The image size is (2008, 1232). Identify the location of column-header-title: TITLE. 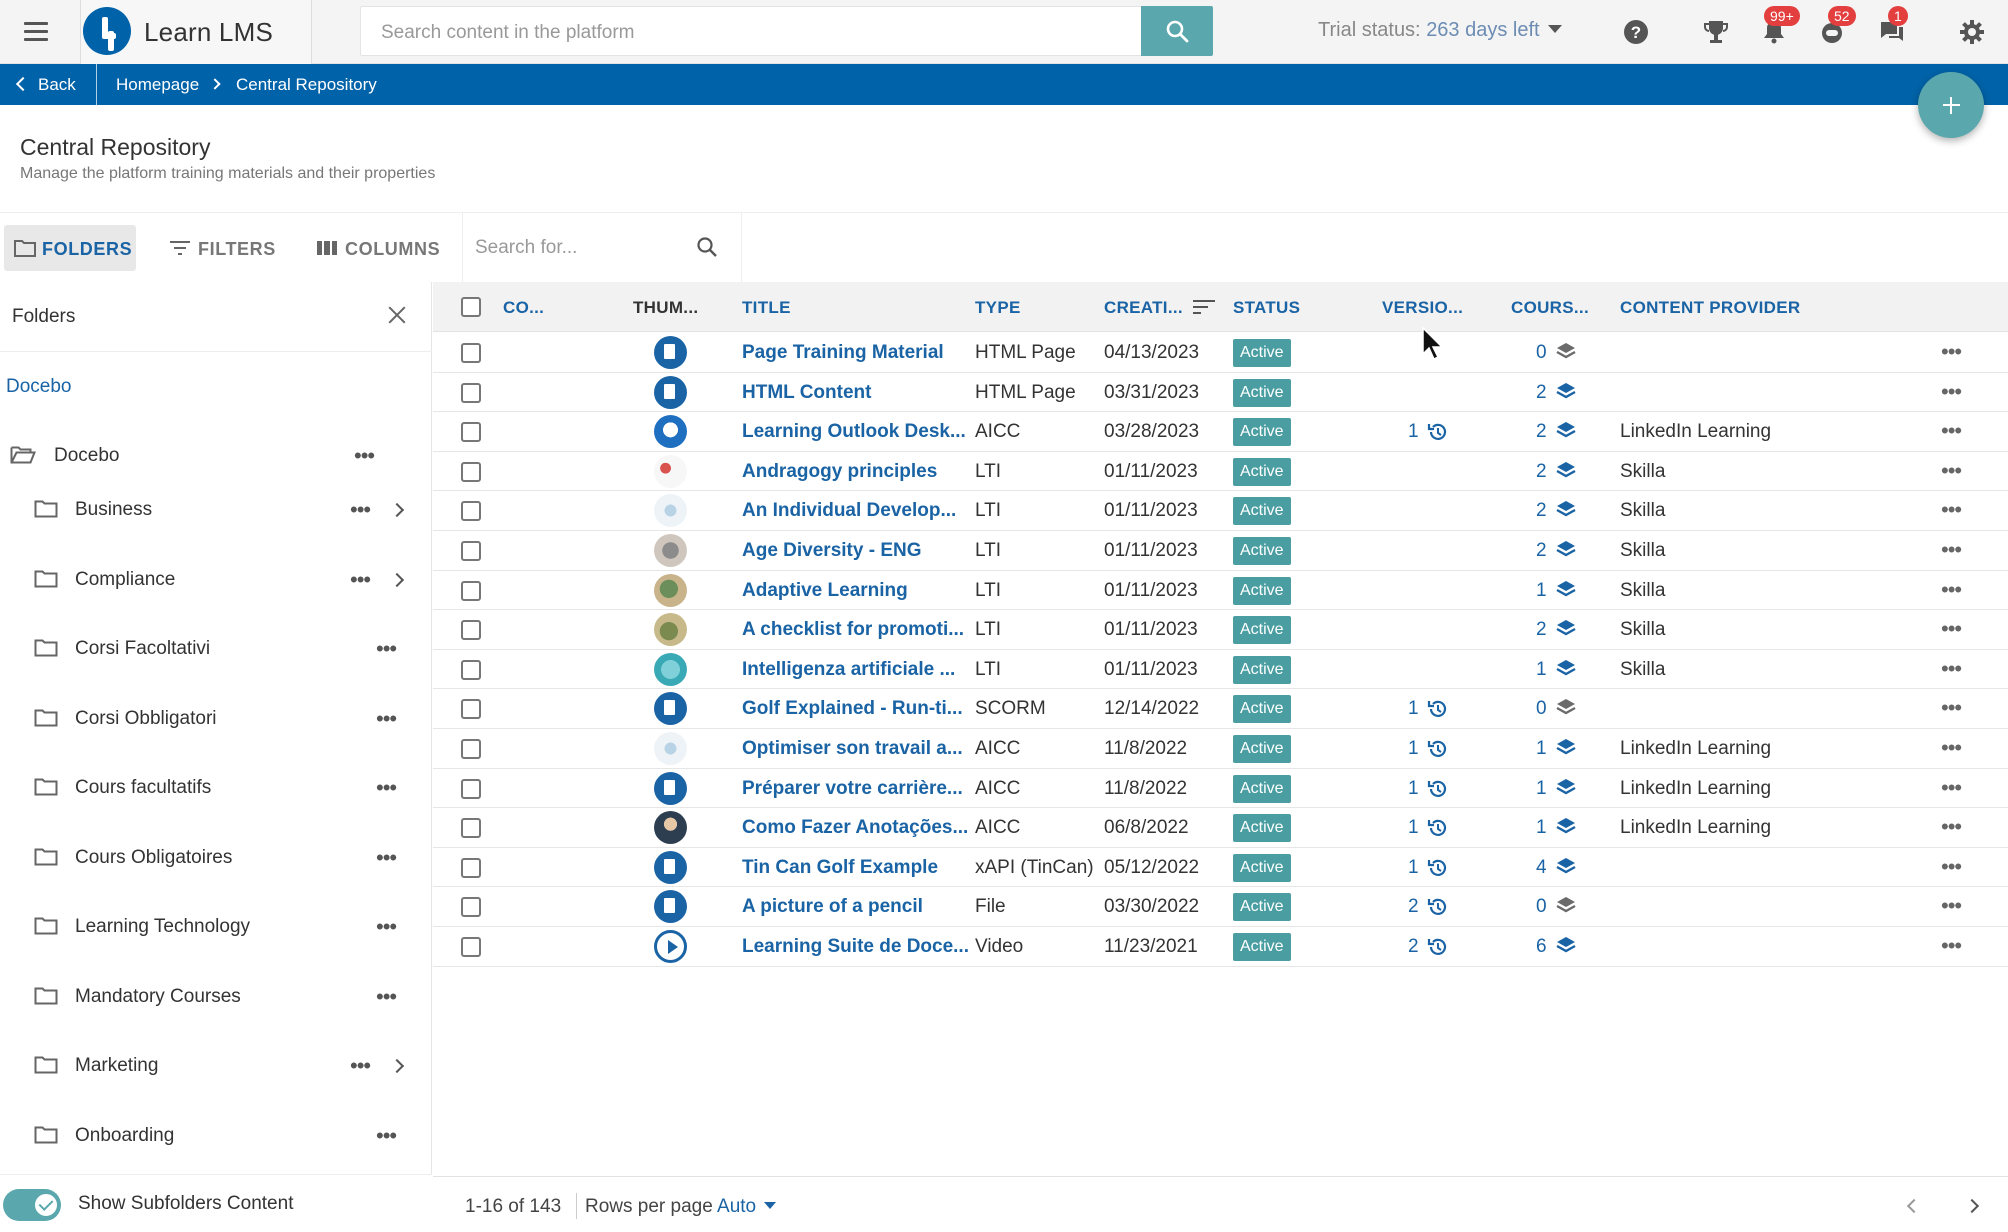
(766, 307).